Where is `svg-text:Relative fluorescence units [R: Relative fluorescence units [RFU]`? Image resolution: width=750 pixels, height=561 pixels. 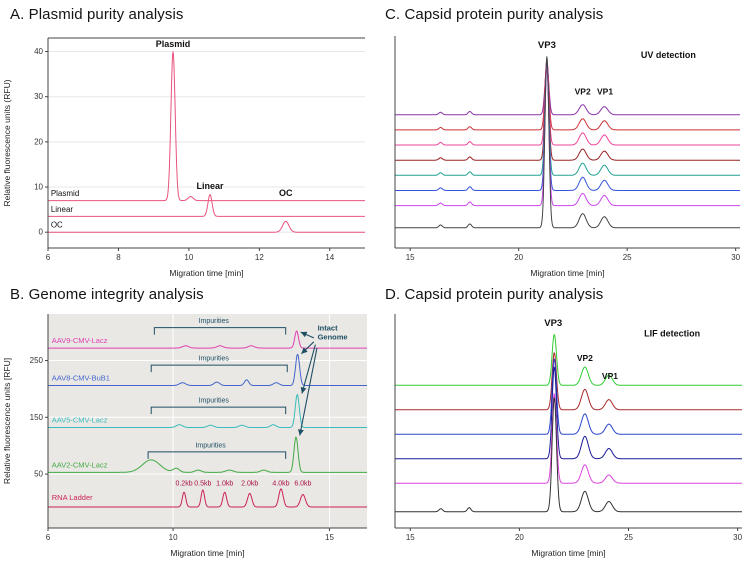
svg-text:Relative fluorescence units [R: Relative fluorescence units [RFU] is located at coordinates (7, 421).